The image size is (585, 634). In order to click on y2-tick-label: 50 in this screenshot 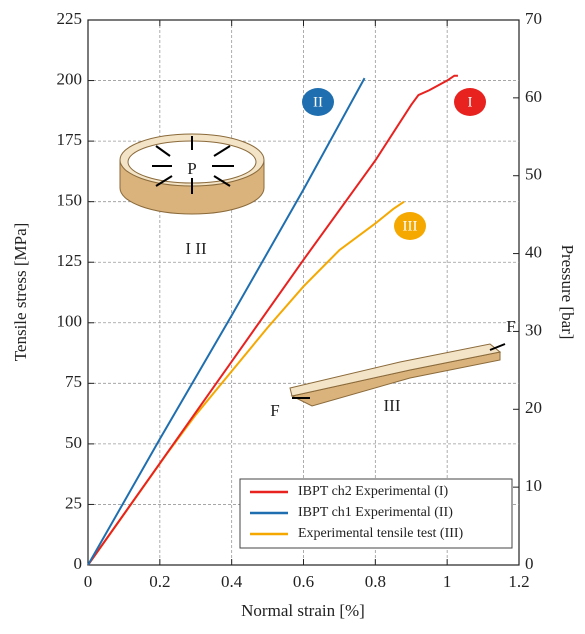, I will do `click(533, 174)`.